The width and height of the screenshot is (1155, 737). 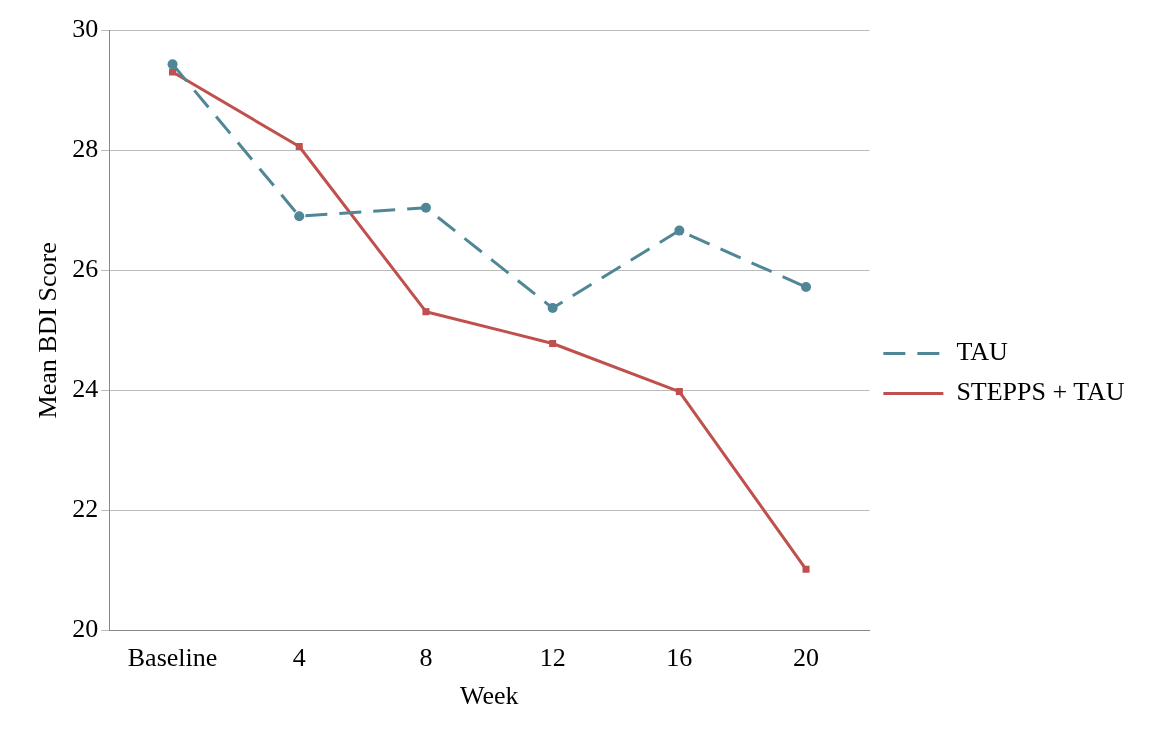 What do you see at coordinates (982, 352) in the screenshot?
I see `legend-label: TAU` at bounding box center [982, 352].